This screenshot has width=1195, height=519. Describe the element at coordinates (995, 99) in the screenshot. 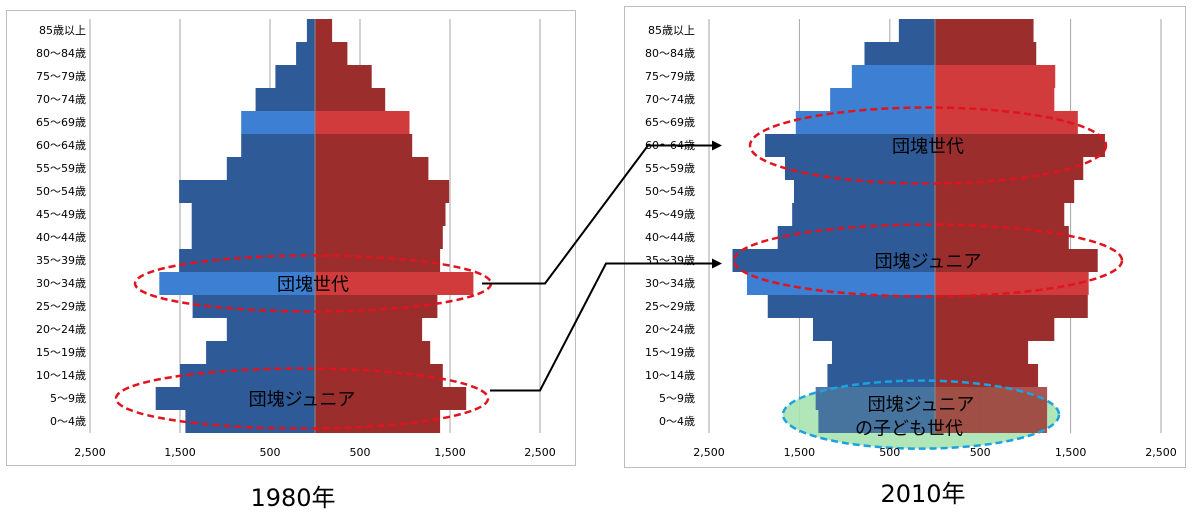

I see `female-bar-70〜74歳` at that location.